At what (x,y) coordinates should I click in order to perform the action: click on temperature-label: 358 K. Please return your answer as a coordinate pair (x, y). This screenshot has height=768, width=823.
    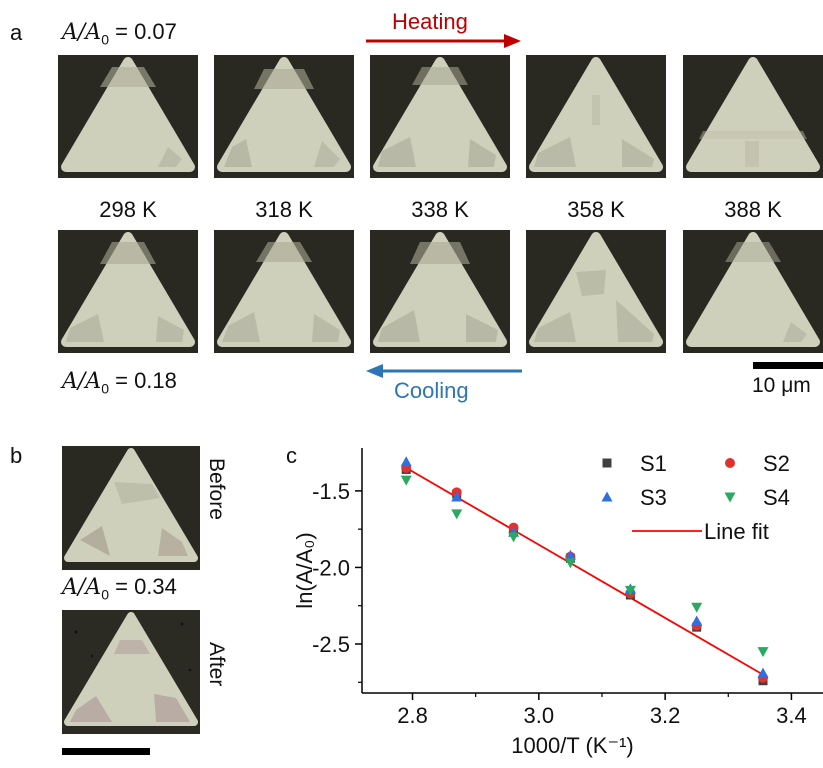
    Looking at the image, I should click on (596, 209).